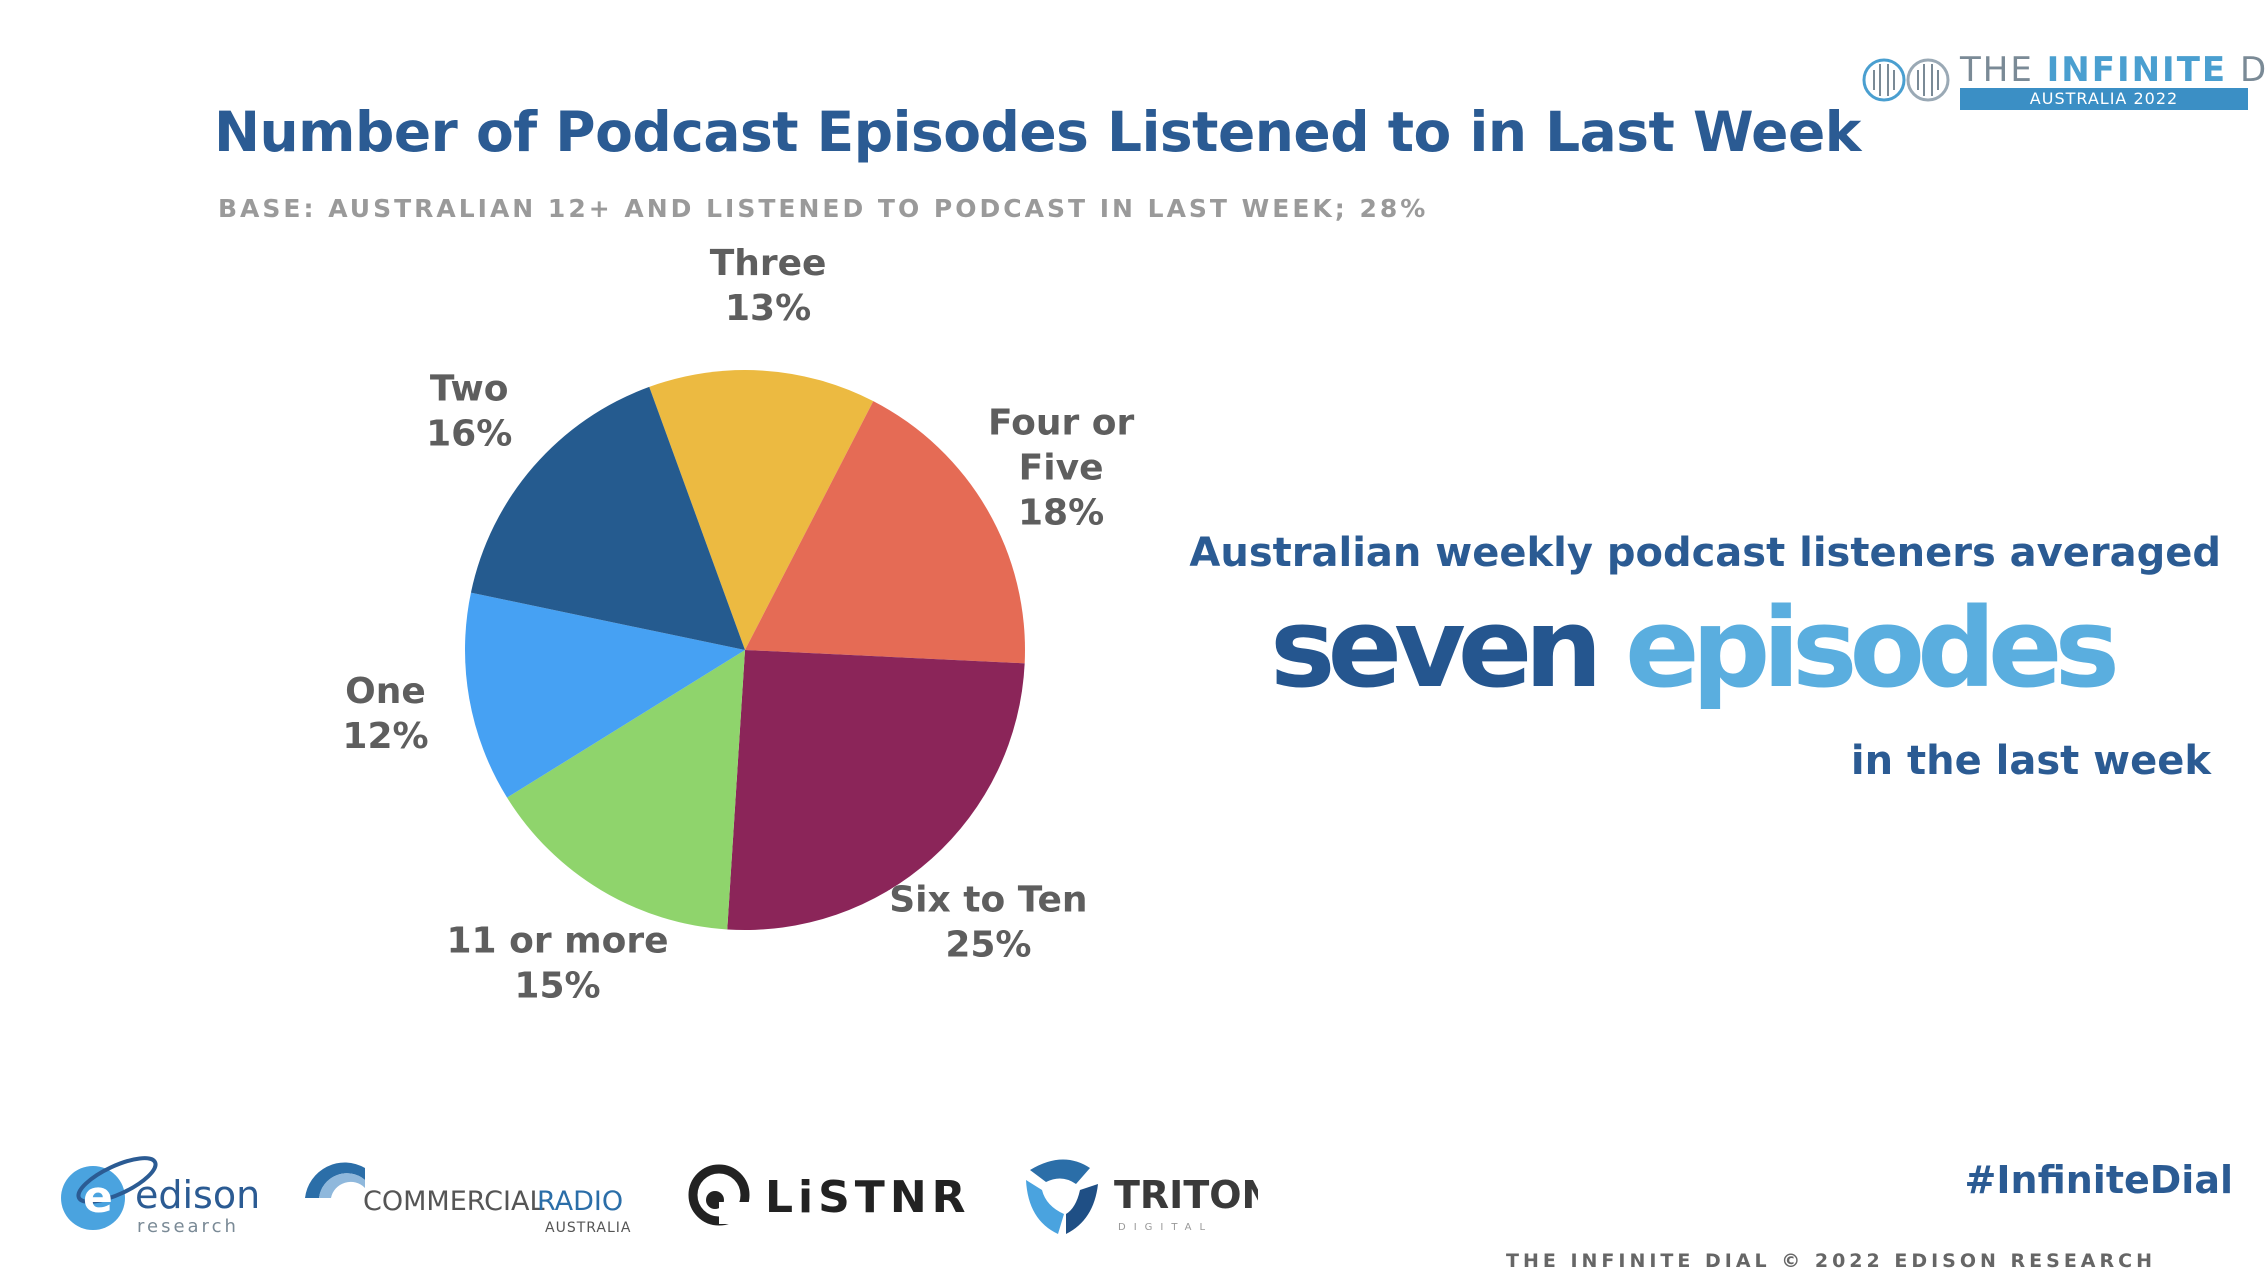 This screenshot has width=2266, height=1272. I want to click on edison-name: edison, so click(197, 1195).